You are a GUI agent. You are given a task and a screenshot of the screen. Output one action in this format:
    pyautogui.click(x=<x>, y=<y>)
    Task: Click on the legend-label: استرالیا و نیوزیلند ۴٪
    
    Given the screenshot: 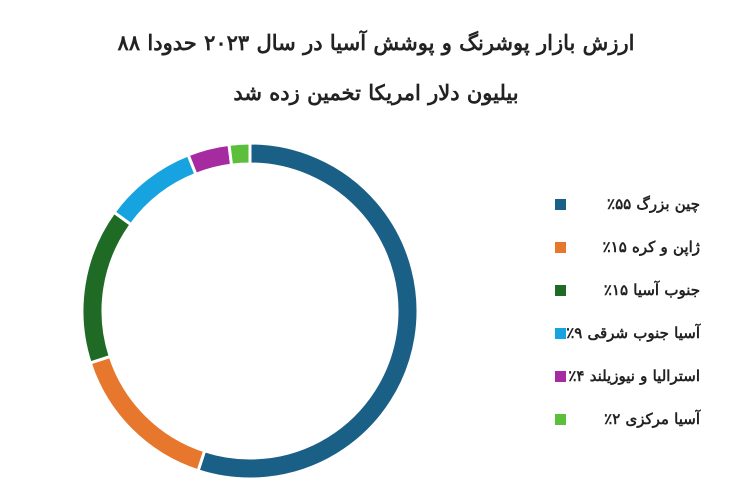 What is the action you would take?
    pyautogui.click(x=634, y=376)
    